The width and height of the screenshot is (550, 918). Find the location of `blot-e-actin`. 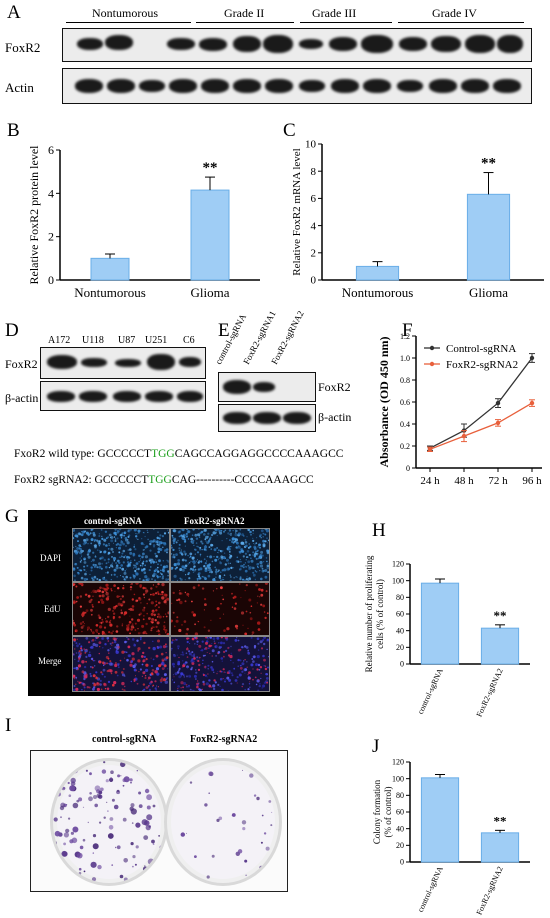

blot-e-actin is located at coordinates (267, 418).